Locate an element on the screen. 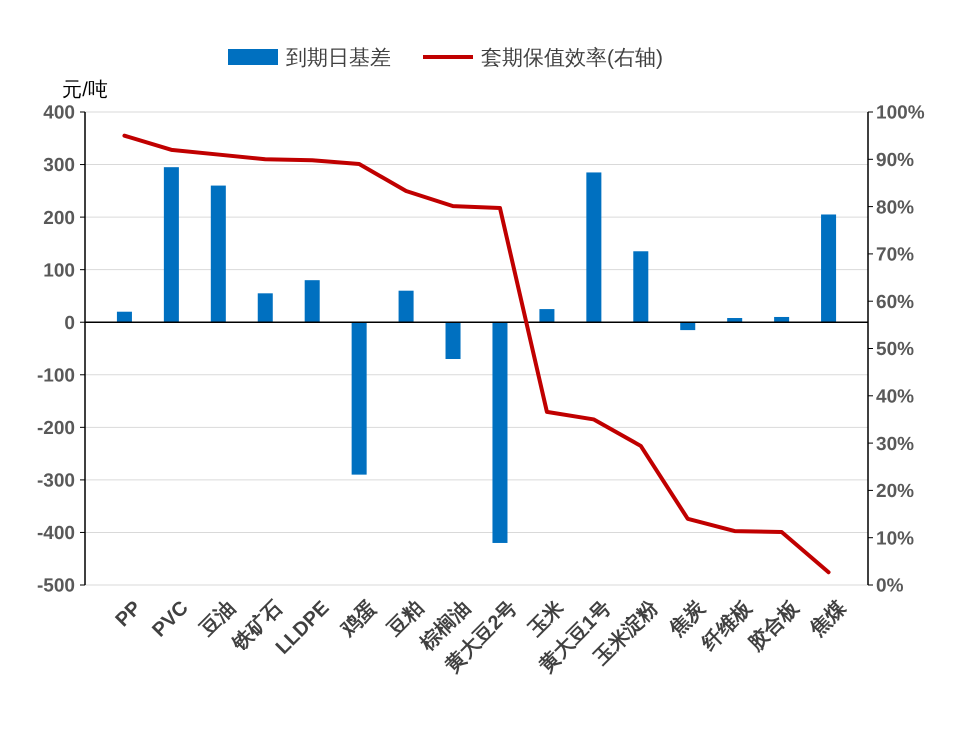 The width and height of the screenshot is (963, 738). y2-tick-label: 0% is located at coordinates (890, 586).